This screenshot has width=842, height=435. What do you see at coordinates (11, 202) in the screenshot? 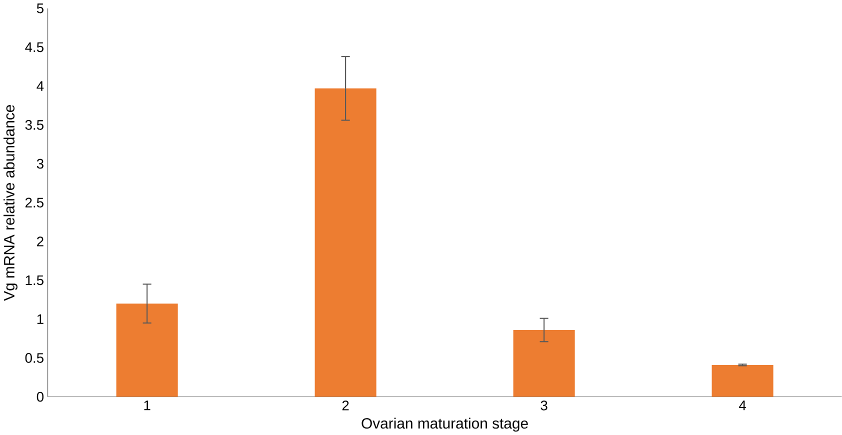
I see `y-axis-title: Vg mRNA relative abundance` at bounding box center [11, 202].